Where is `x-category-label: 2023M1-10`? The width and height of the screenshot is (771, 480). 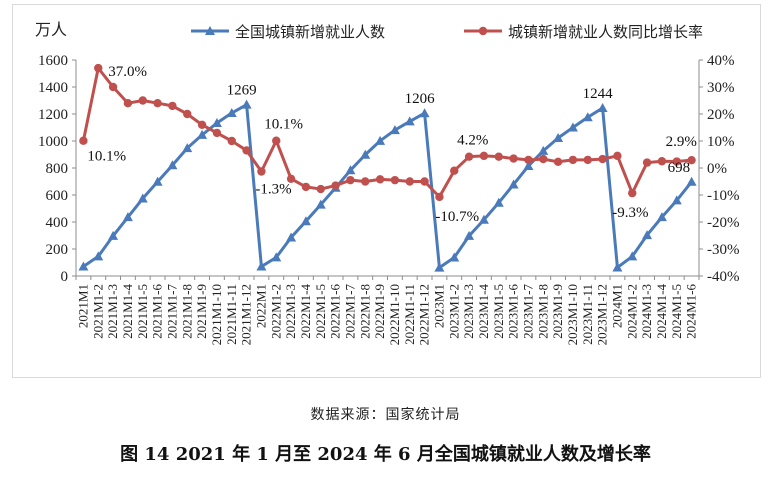 x-category-label: 2023M1-10 is located at coordinates (572, 314).